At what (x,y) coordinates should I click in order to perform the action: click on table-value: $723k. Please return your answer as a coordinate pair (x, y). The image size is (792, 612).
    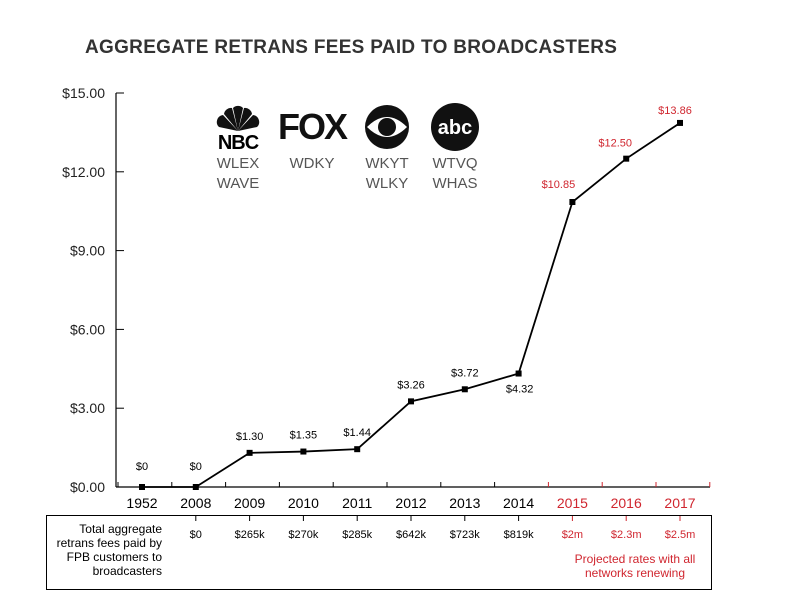
    Looking at the image, I should click on (465, 535).